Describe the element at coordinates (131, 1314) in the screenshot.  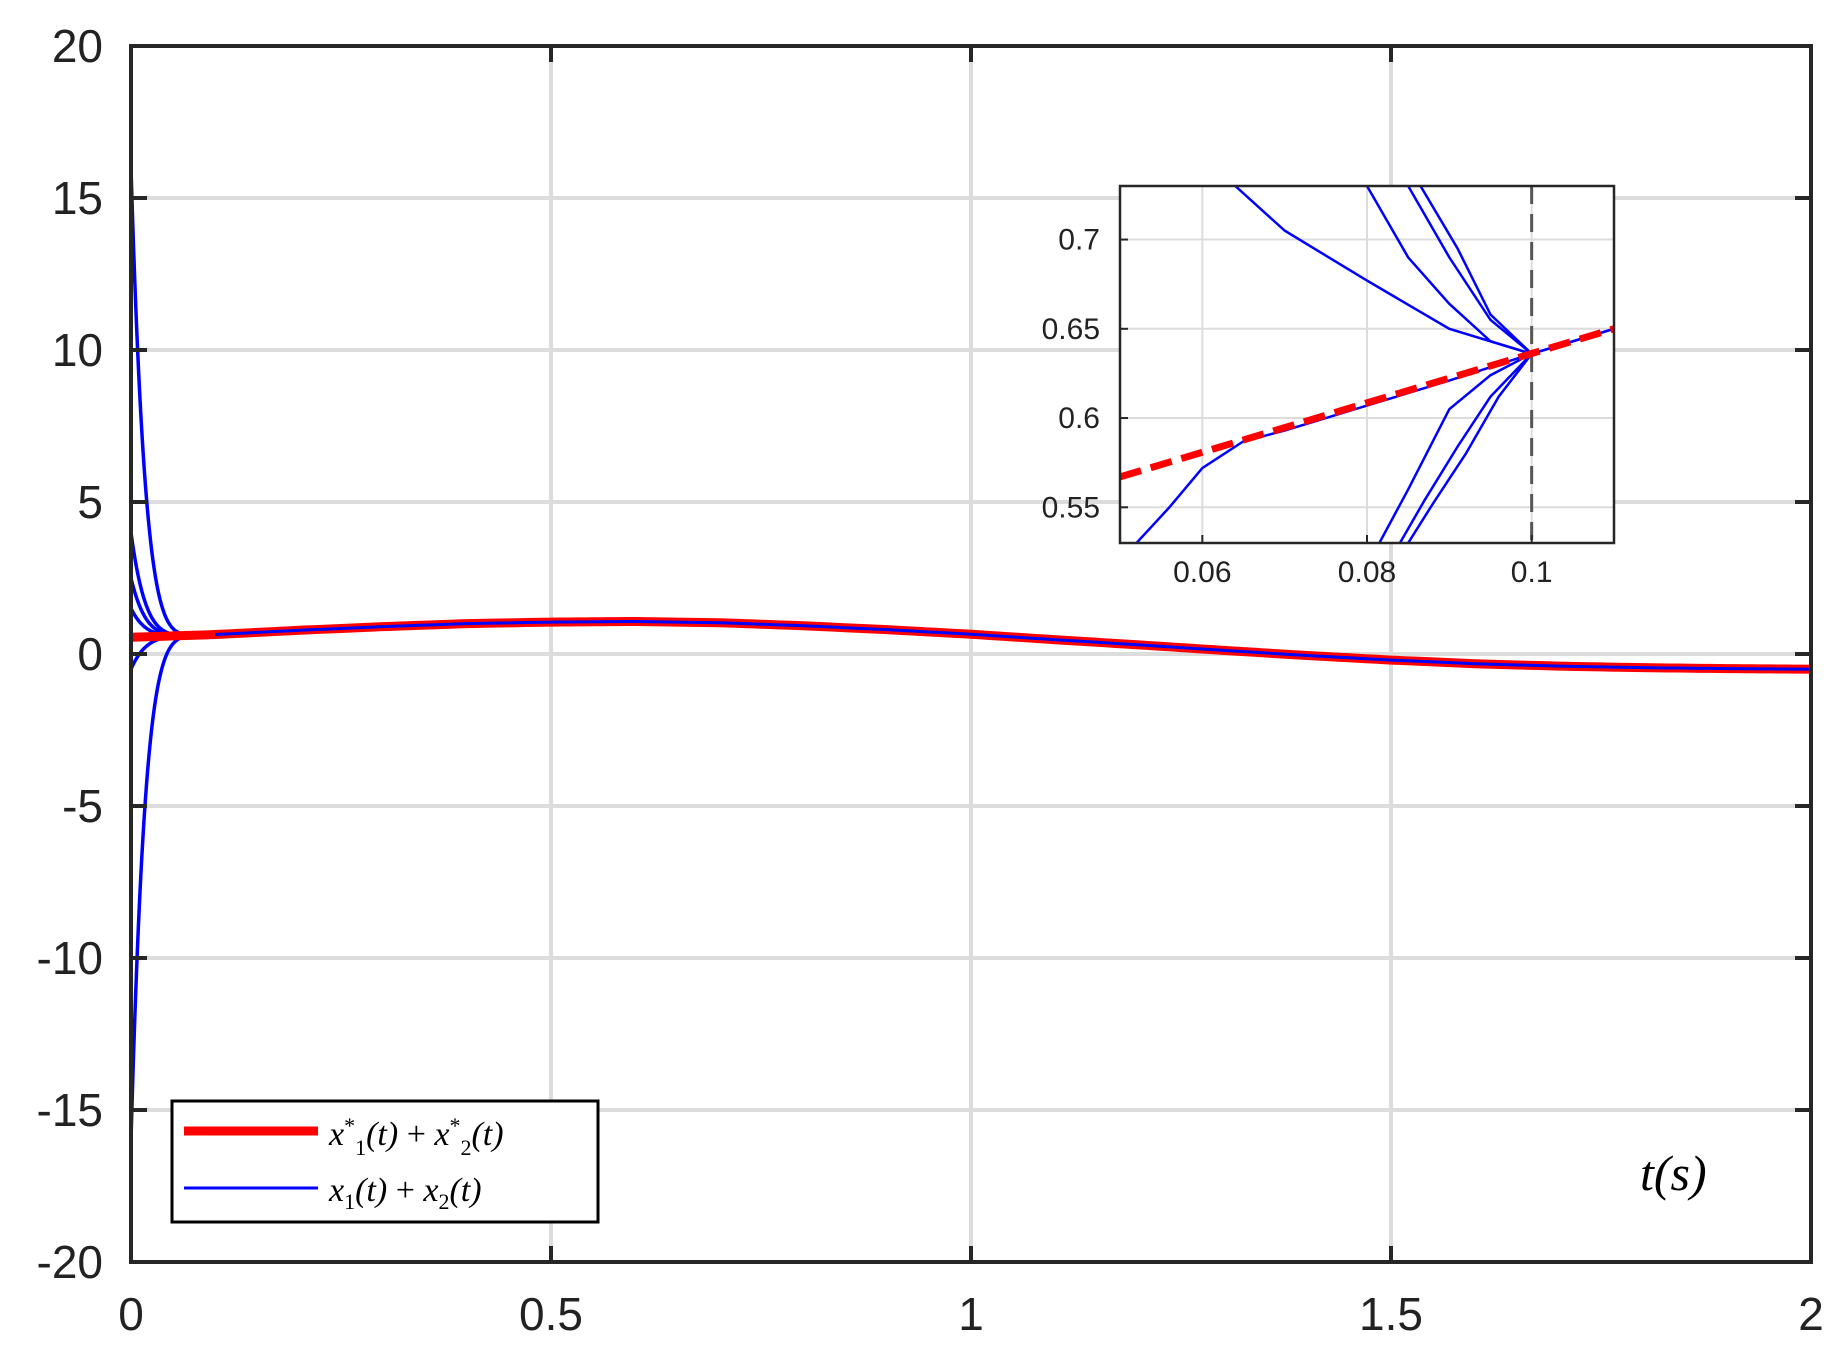
I see `main-x-tick-label: 0` at that location.